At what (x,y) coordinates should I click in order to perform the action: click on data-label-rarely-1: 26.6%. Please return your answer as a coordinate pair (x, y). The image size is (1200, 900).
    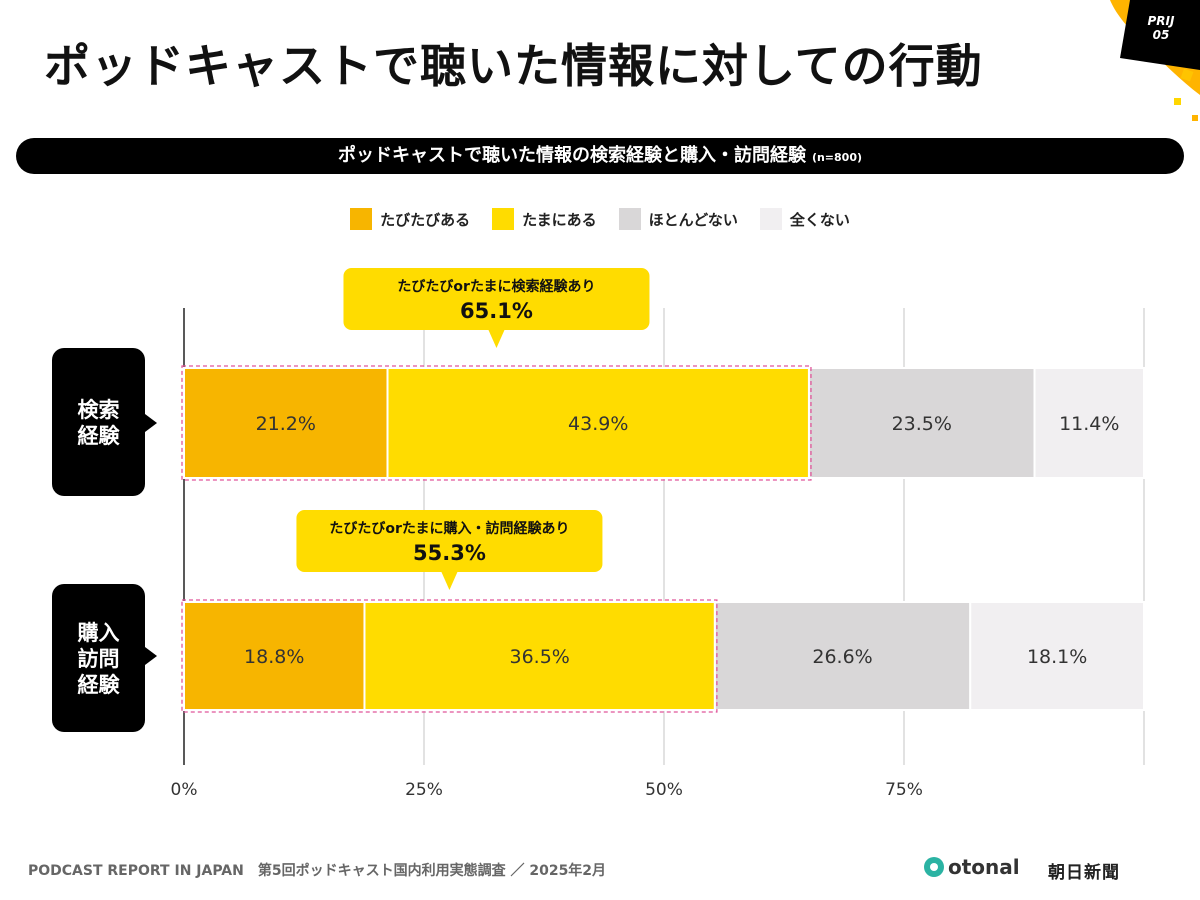
    Looking at the image, I should click on (842, 657).